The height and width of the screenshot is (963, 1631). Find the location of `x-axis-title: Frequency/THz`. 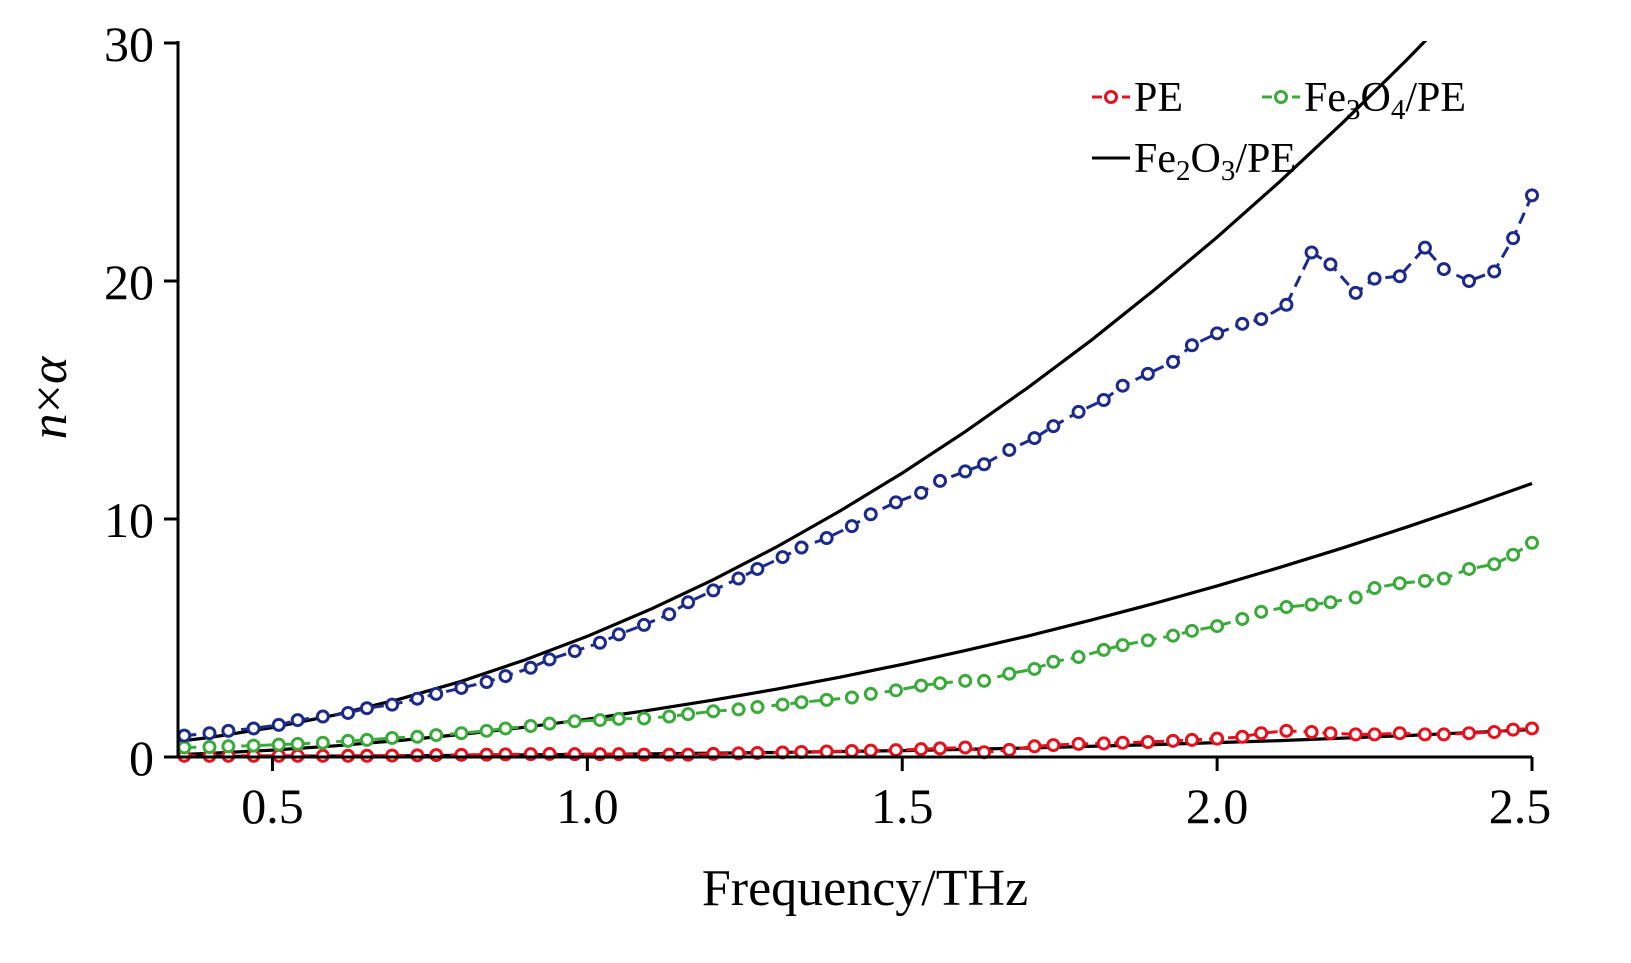

x-axis-title: Frequency/THz is located at coordinates (865, 888).